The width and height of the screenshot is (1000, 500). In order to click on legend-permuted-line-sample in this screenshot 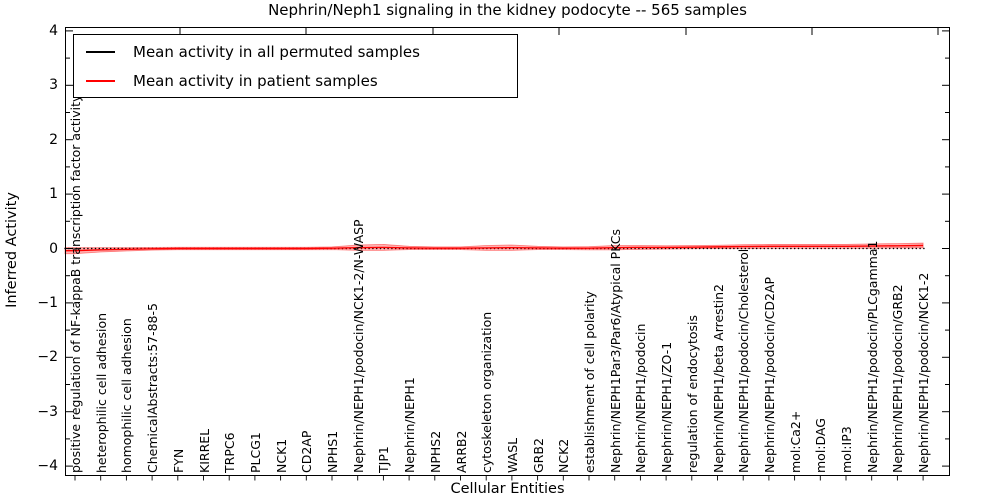, I will do `click(100, 51)`.